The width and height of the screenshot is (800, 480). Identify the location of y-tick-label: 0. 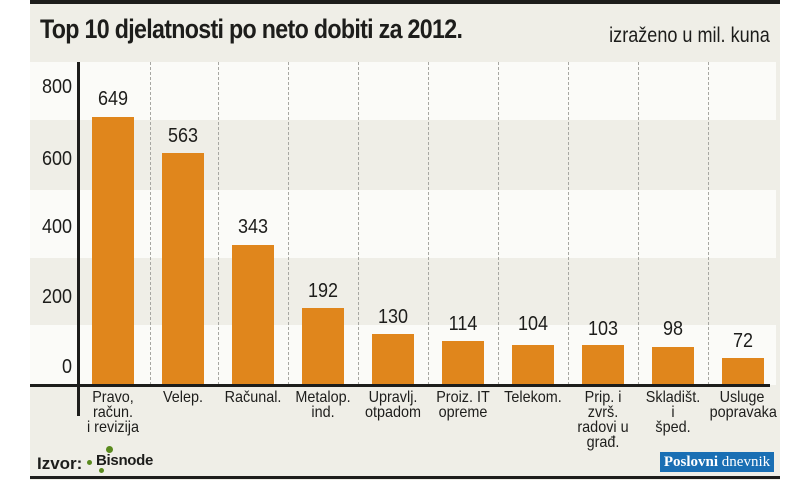
(66, 367).